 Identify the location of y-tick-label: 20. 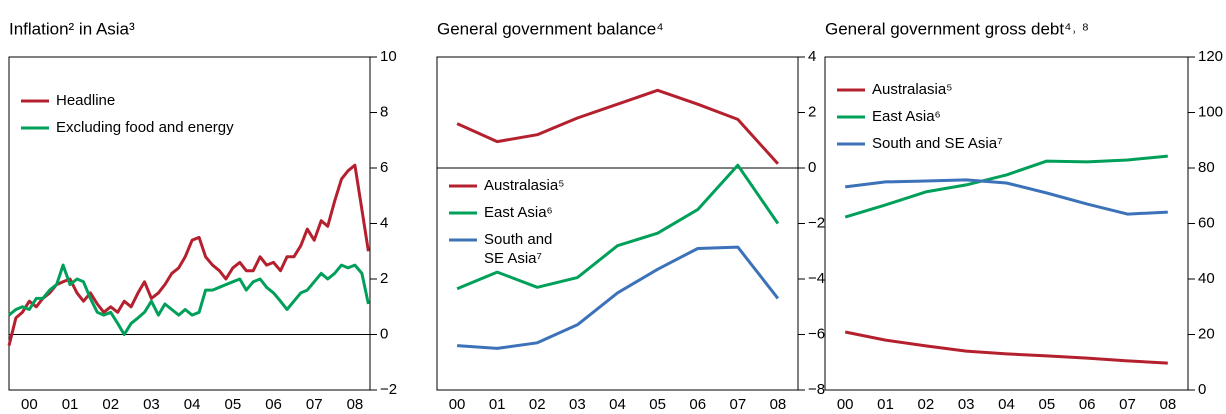
(1206, 333).